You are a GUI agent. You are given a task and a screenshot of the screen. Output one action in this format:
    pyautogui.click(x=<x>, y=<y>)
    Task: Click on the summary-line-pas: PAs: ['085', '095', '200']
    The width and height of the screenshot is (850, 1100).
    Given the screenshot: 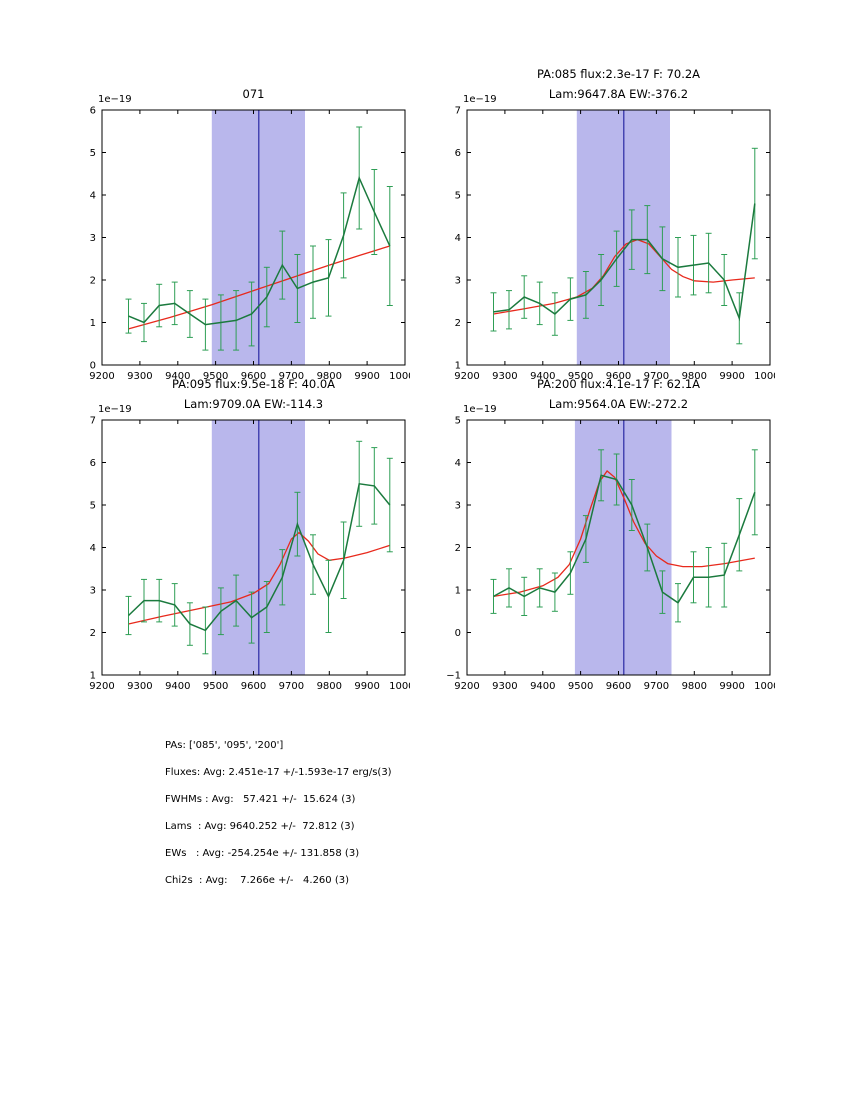 What is the action you would take?
    pyautogui.click(x=224, y=745)
    